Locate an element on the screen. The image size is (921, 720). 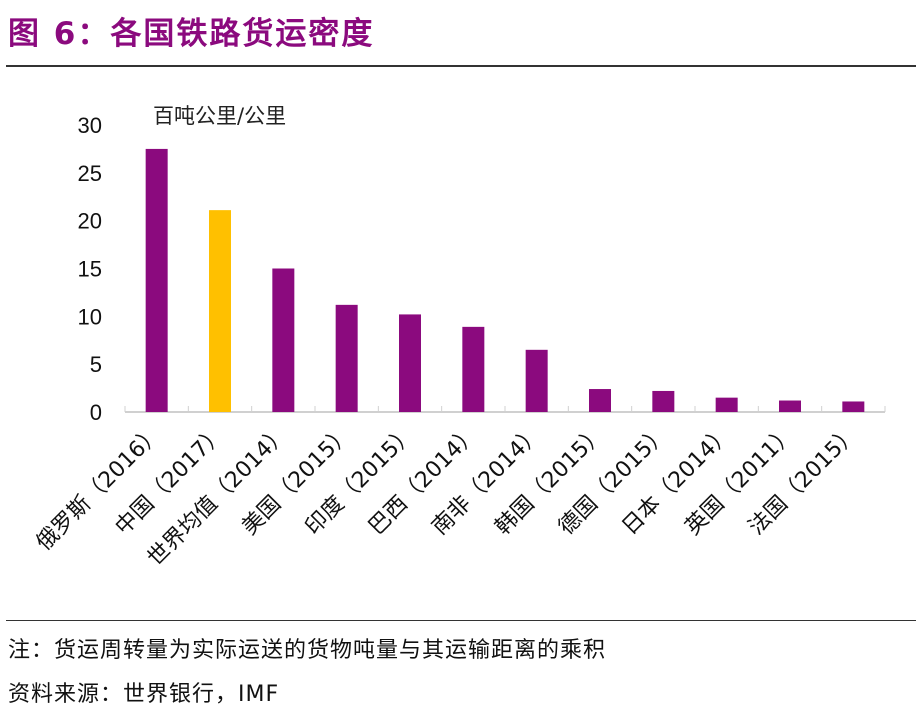
y-tick-label: 10 is located at coordinates (90, 316).